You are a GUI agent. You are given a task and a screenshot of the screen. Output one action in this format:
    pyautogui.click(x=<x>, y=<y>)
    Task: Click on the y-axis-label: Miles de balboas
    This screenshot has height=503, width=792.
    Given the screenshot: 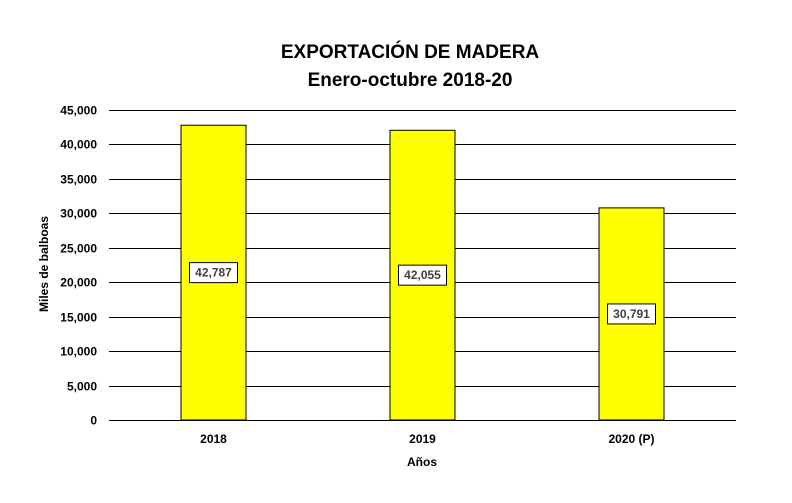 What is the action you would take?
    pyautogui.click(x=44, y=264)
    